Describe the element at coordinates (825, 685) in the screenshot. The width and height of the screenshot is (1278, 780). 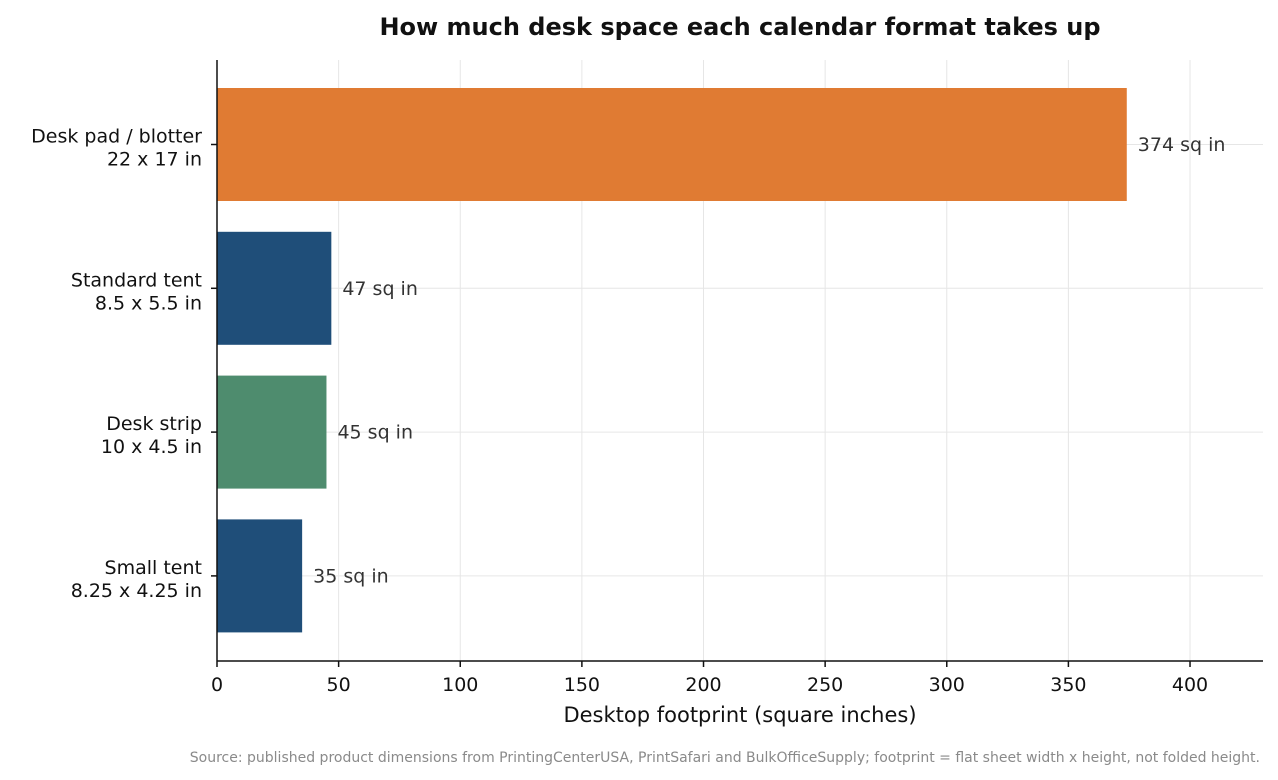
I see `x-tick-label: 250` at that location.